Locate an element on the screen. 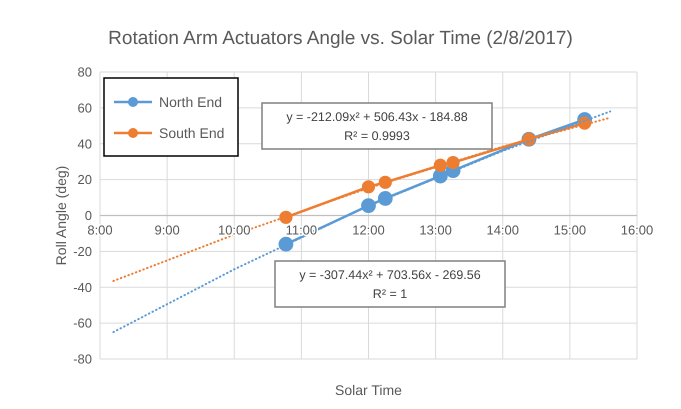 The image size is (681, 409). x-tick-label: 15:00 is located at coordinates (570, 230).